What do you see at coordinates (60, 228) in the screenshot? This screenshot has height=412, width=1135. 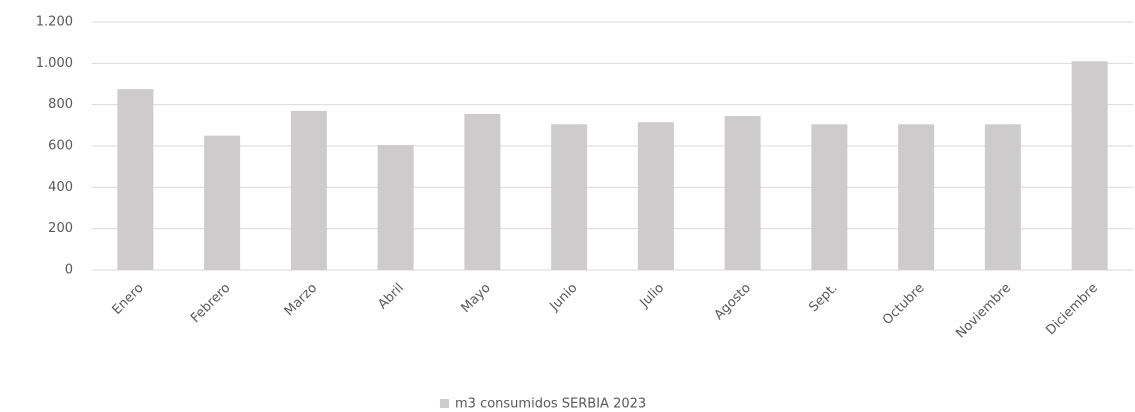 I see `y-tick-label: 200` at bounding box center [60, 228].